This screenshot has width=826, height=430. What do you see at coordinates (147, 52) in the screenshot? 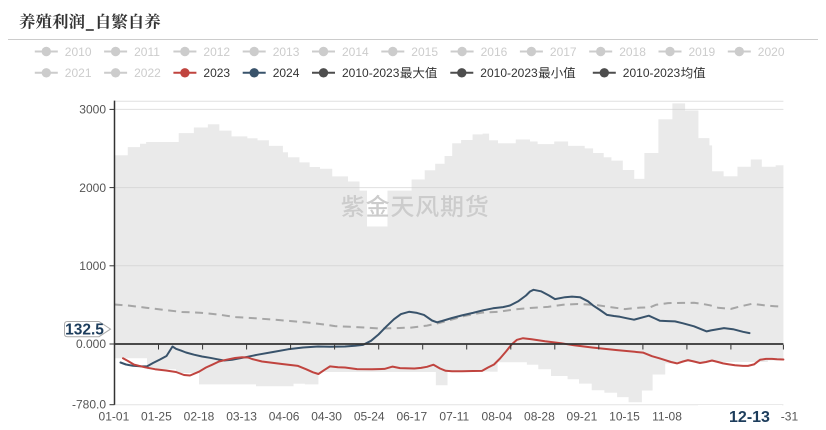
I see `svg-text: 2011` at bounding box center [147, 52].